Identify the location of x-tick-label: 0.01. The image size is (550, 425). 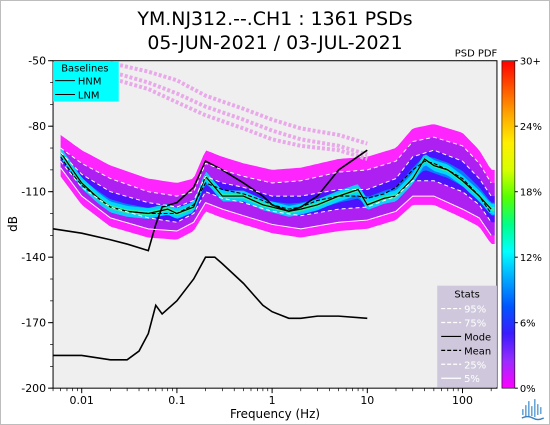
(82, 400).